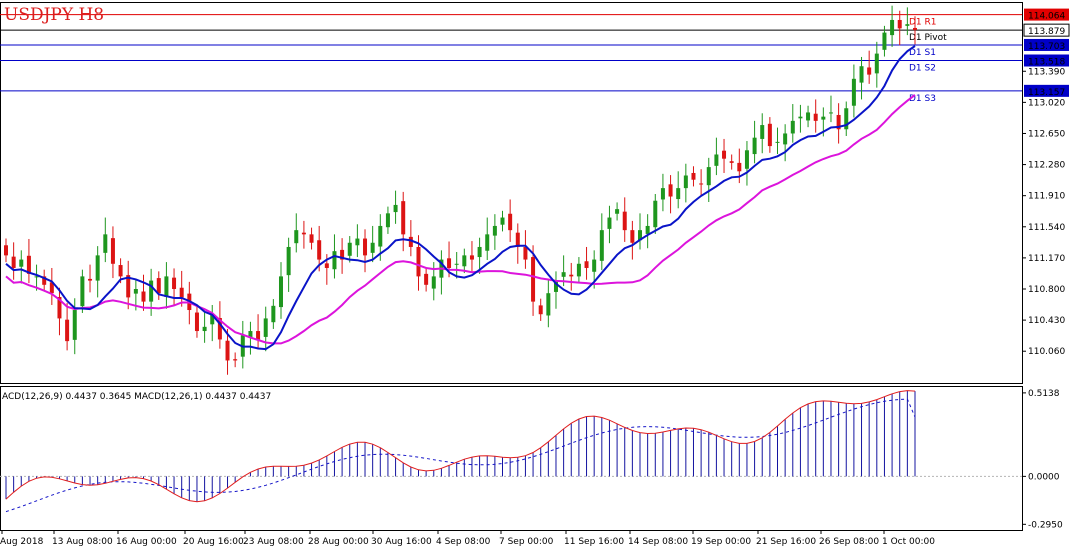 The width and height of the screenshot is (1071, 553). I want to click on macd-tick-label: 0.5138, so click(1044, 394).